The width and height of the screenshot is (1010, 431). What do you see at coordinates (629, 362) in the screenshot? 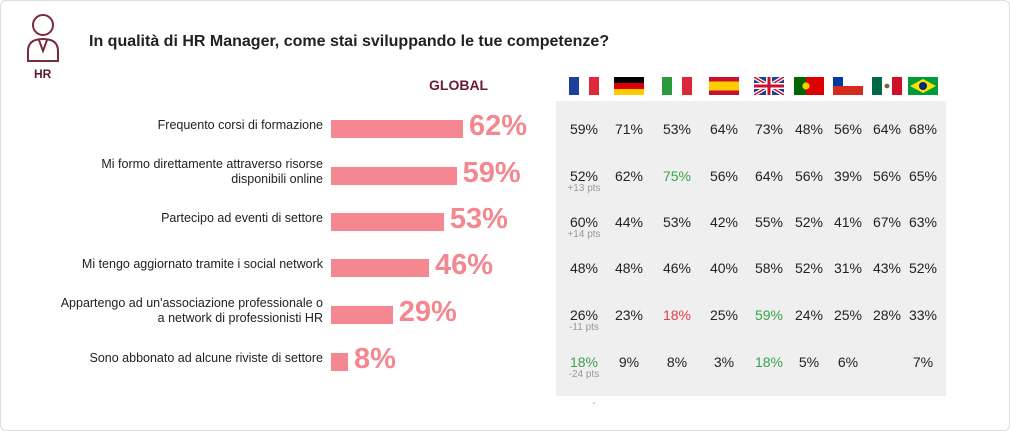
I see `table-cell: 9%` at bounding box center [629, 362].